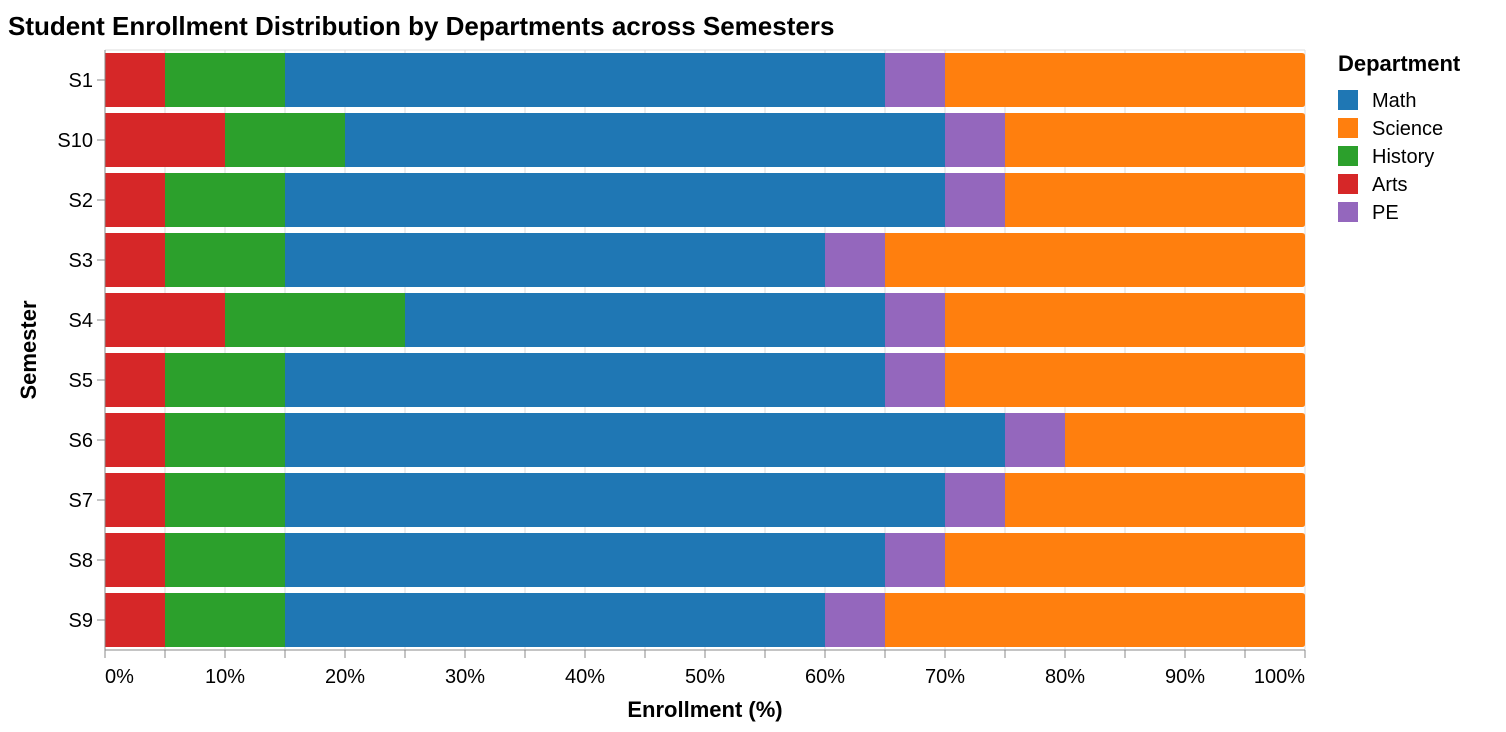 The height and width of the screenshot is (732, 1506). What do you see at coordinates (1125, 80) in the screenshot?
I see `bar-segment-science-s1` at bounding box center [1125, 80].